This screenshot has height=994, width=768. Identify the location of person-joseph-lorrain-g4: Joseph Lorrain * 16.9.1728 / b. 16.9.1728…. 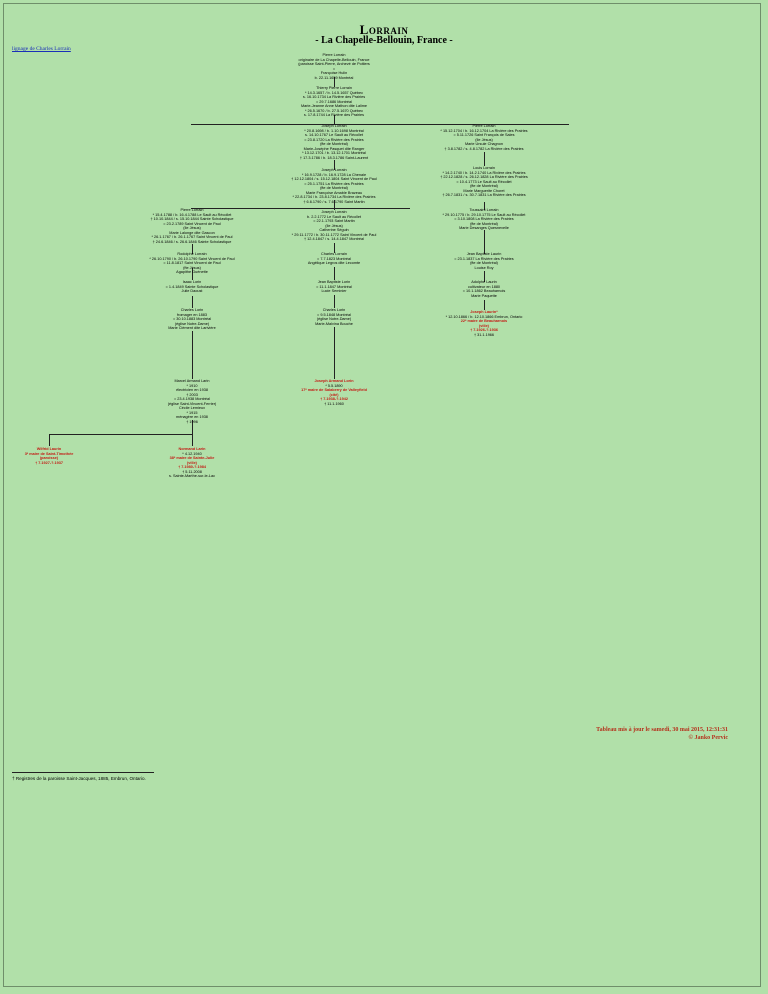
(334, 186).